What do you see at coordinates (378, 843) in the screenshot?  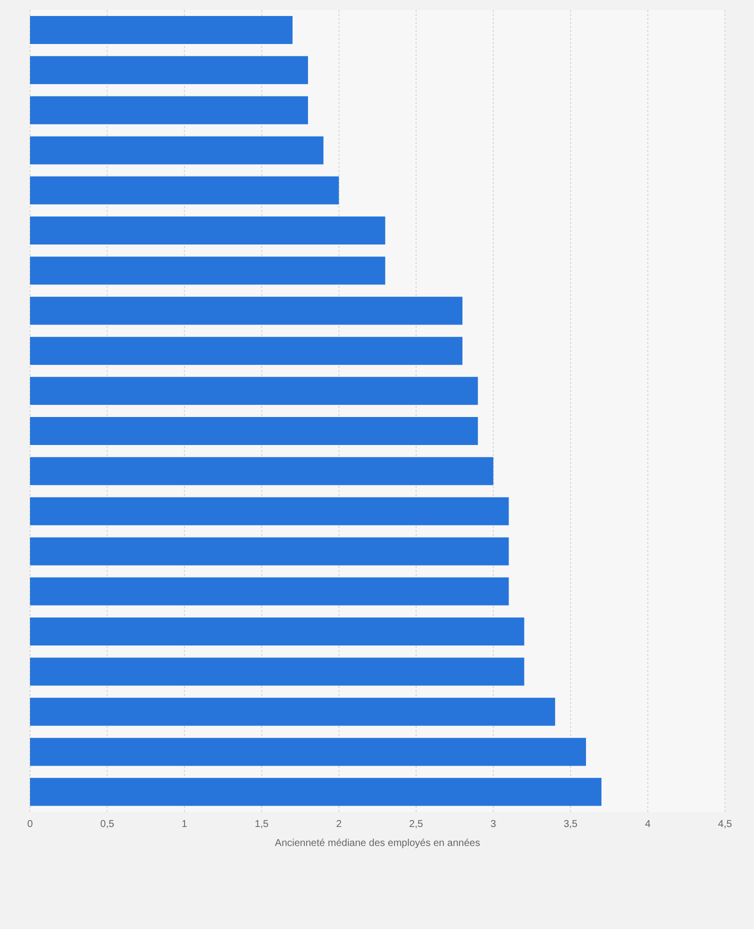 I see `x-axis-title: Ancienneté médiane des employés en années` at bounding box center [378, 843].